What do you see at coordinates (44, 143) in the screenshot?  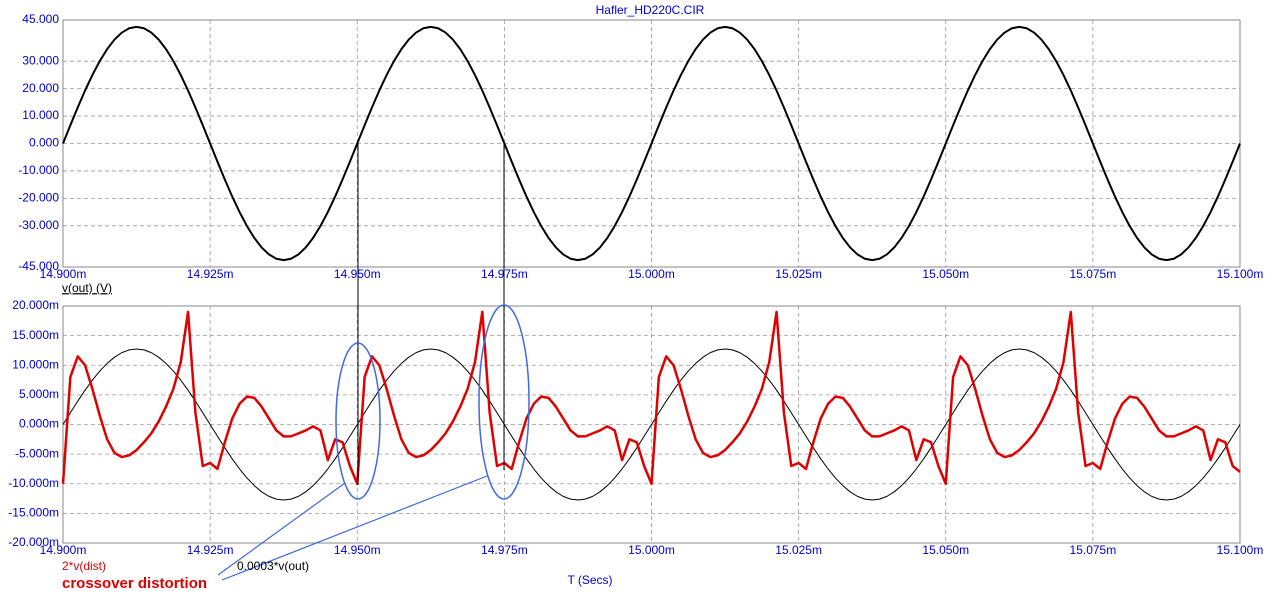 I see `y-tick-label: 0.000` at bounding box center [44, 143].